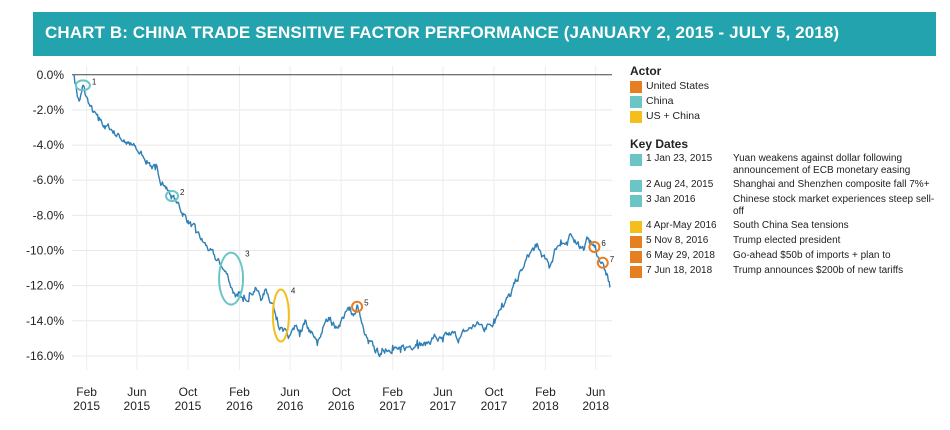 This screenshot has height=430, width=950. Describe the element at coordinates (673, 116) in the screenshot. I see `actor-label: US + China` at that location.